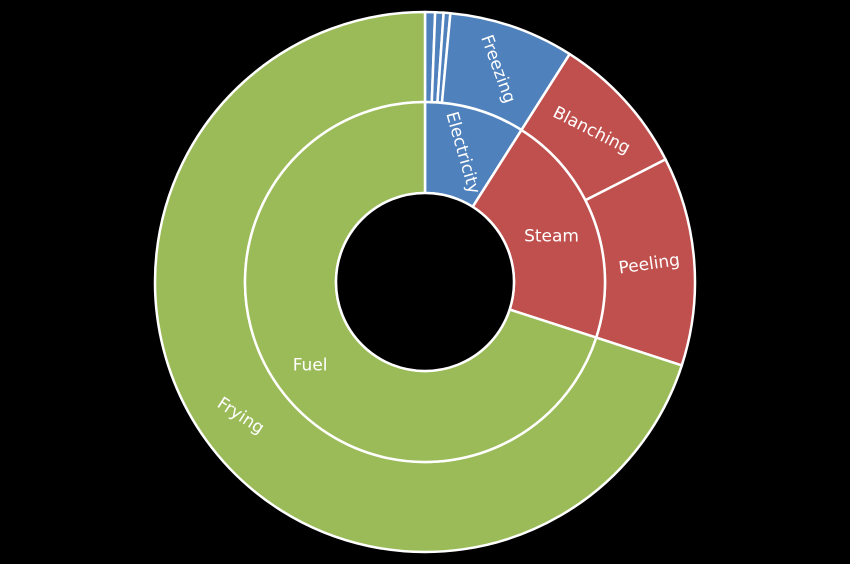  I want to click on inner-label-fuel: Fuel, so click(310, 365).